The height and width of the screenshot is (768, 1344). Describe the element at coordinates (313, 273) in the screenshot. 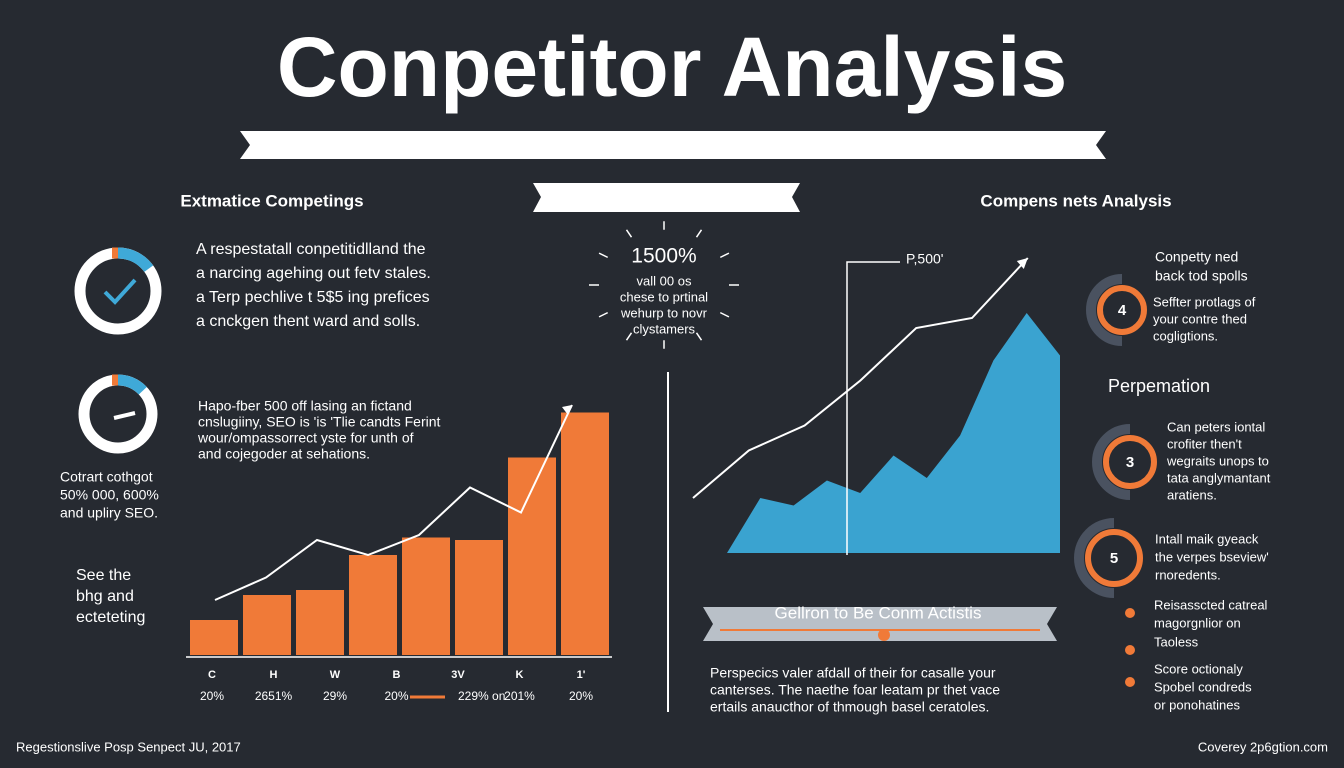

I see `body-text: a narcing agehing out fetv stales.` at that location.